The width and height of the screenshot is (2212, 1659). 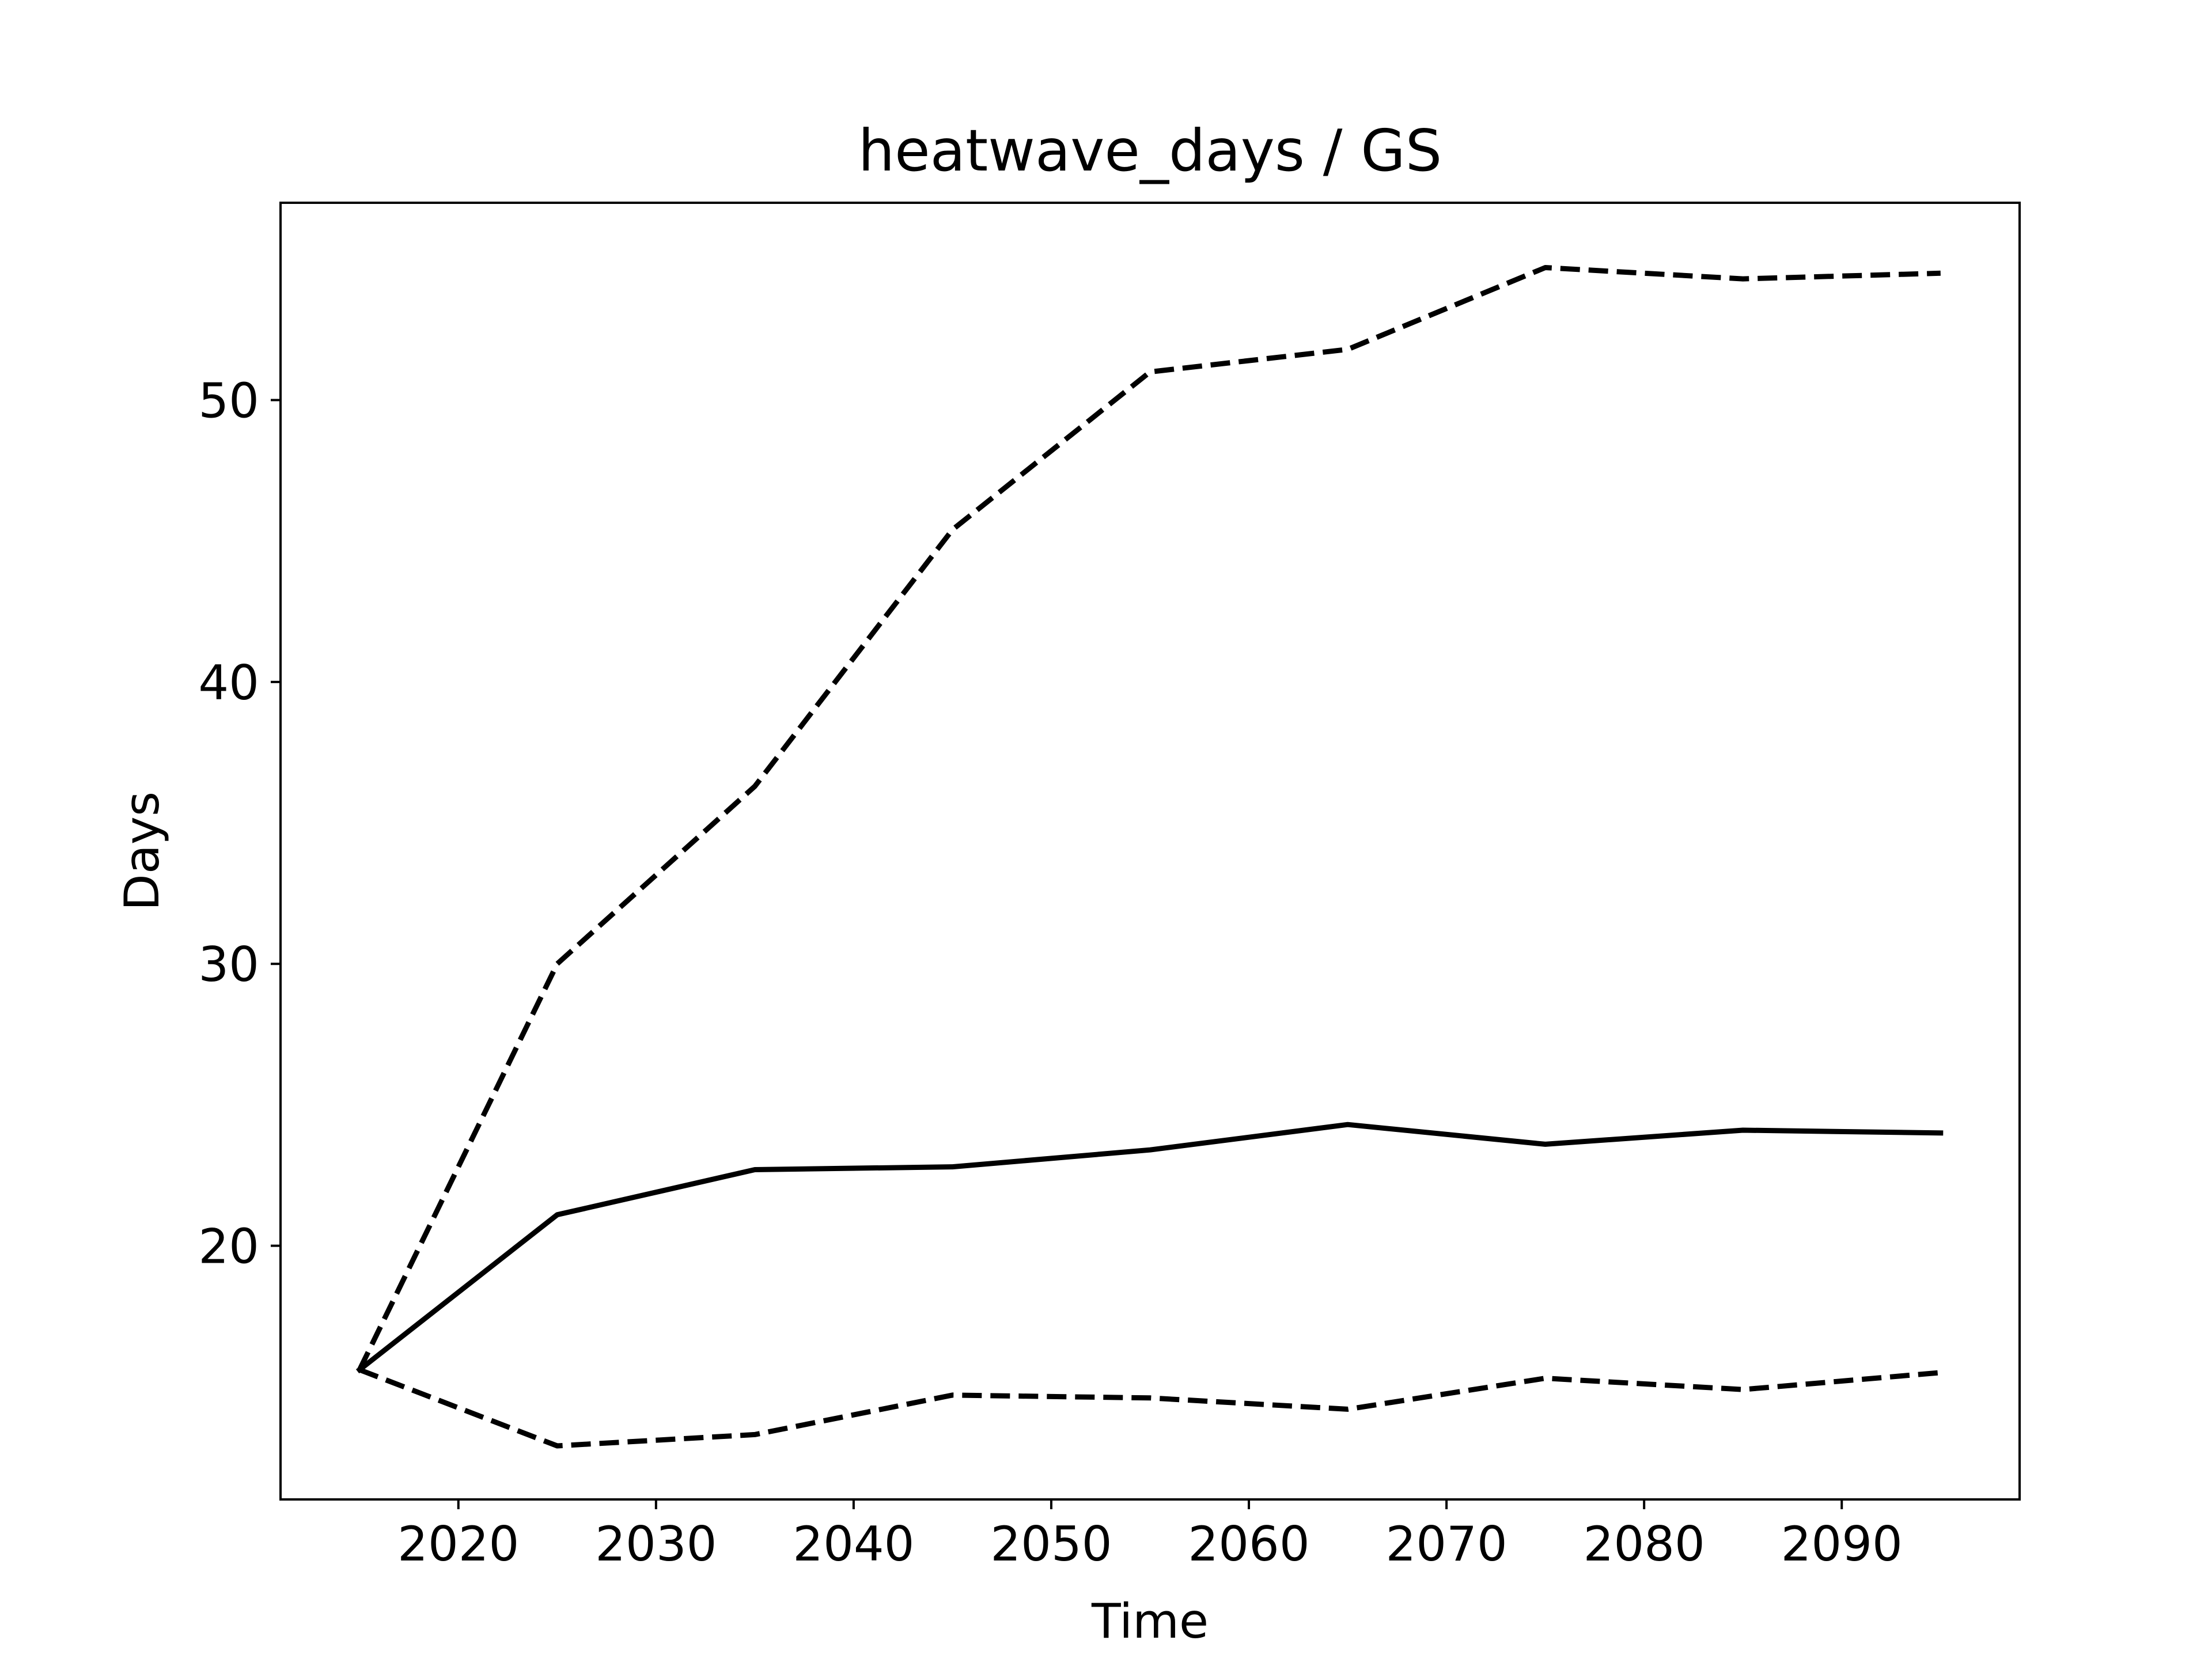 What do you see at coordinates (1051, 1544) in the screenshot?
I see `x-tick-label: 2050` at bounding box center [1051, 1544].